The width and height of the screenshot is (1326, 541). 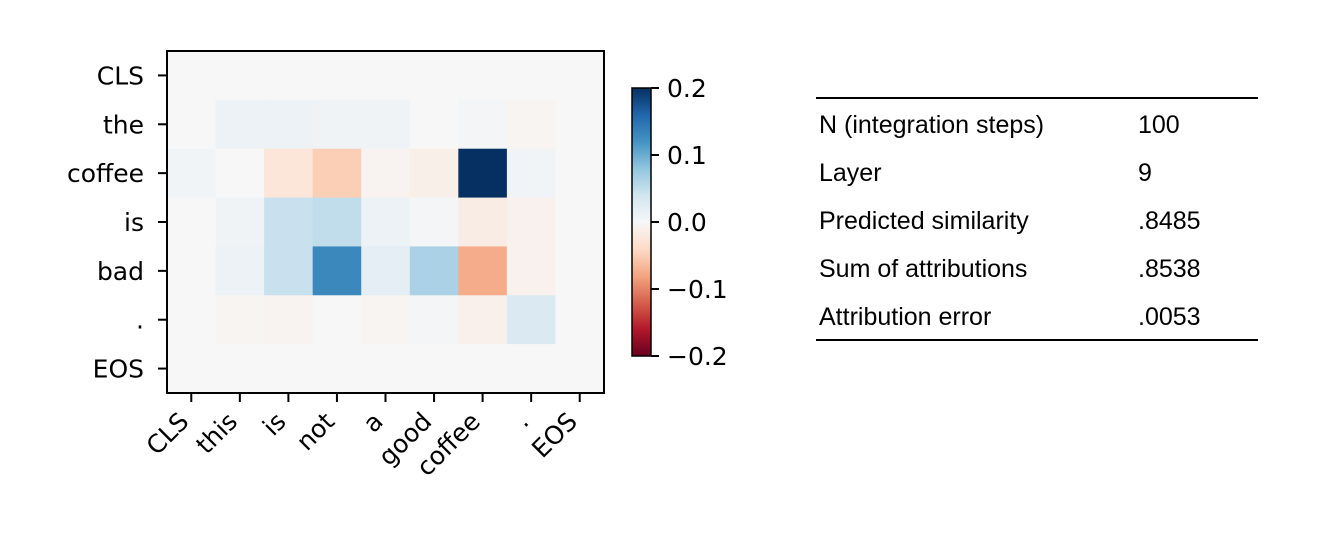 I want to click on table-top-rule, so click(x=1037, y=98).